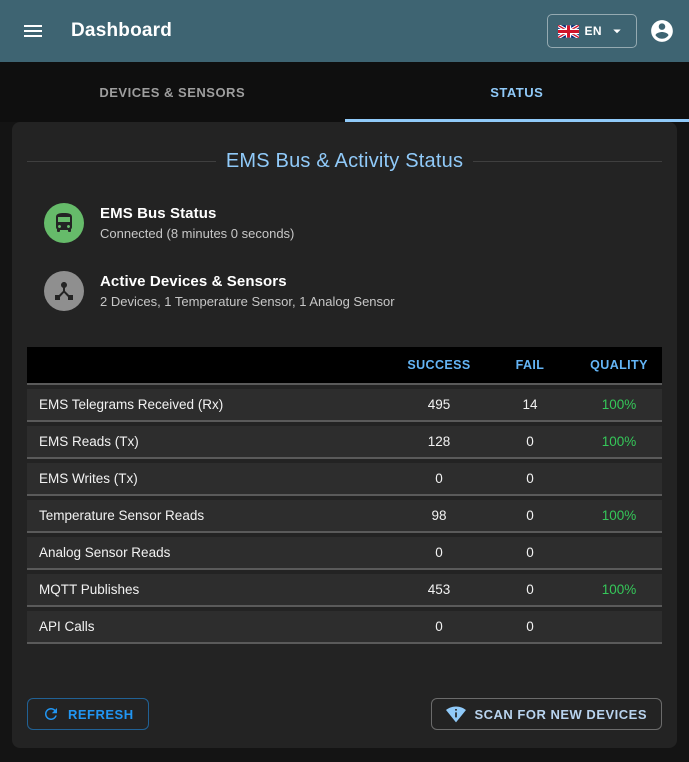 This screenshot has height=762, width=689. What do you see at coordinates (193, 281) in the screenshot?
I see `active-devices-title: Active Devices & Sensors` at bounding box center [193, 281].